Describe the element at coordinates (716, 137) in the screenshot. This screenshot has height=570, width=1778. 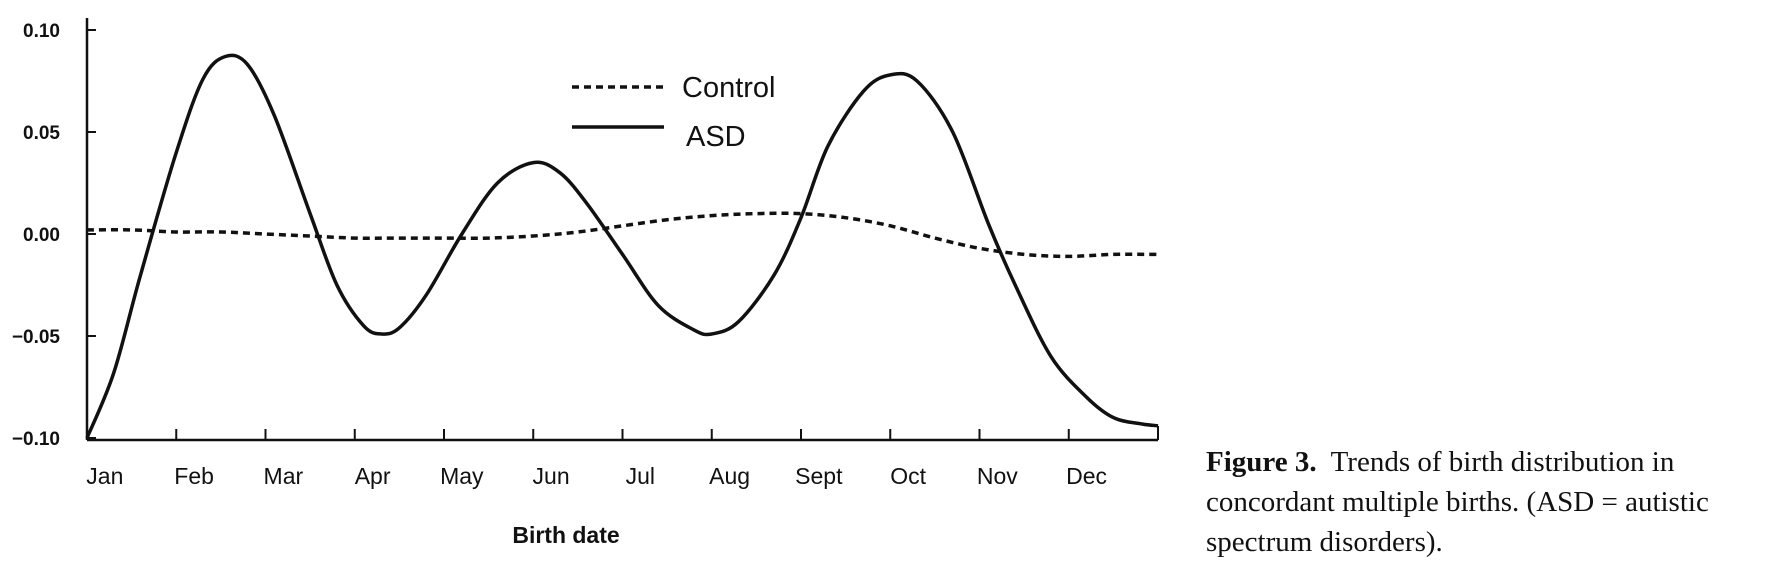
I see `legend-asd-label: ASD` at that location.